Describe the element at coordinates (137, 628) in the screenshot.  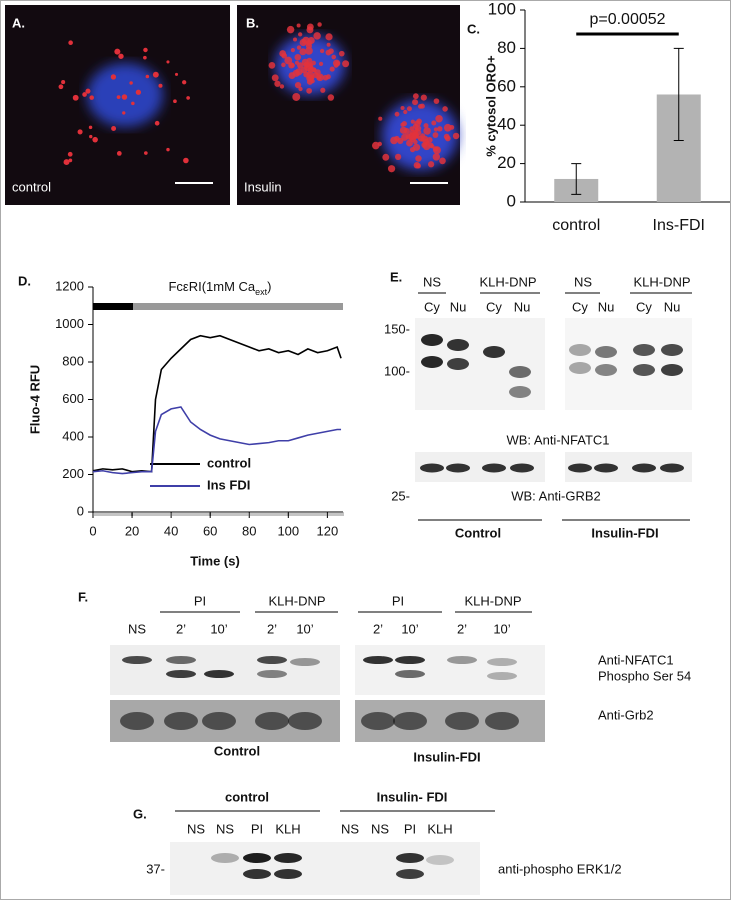
I see `lane-label: NS` at that location.